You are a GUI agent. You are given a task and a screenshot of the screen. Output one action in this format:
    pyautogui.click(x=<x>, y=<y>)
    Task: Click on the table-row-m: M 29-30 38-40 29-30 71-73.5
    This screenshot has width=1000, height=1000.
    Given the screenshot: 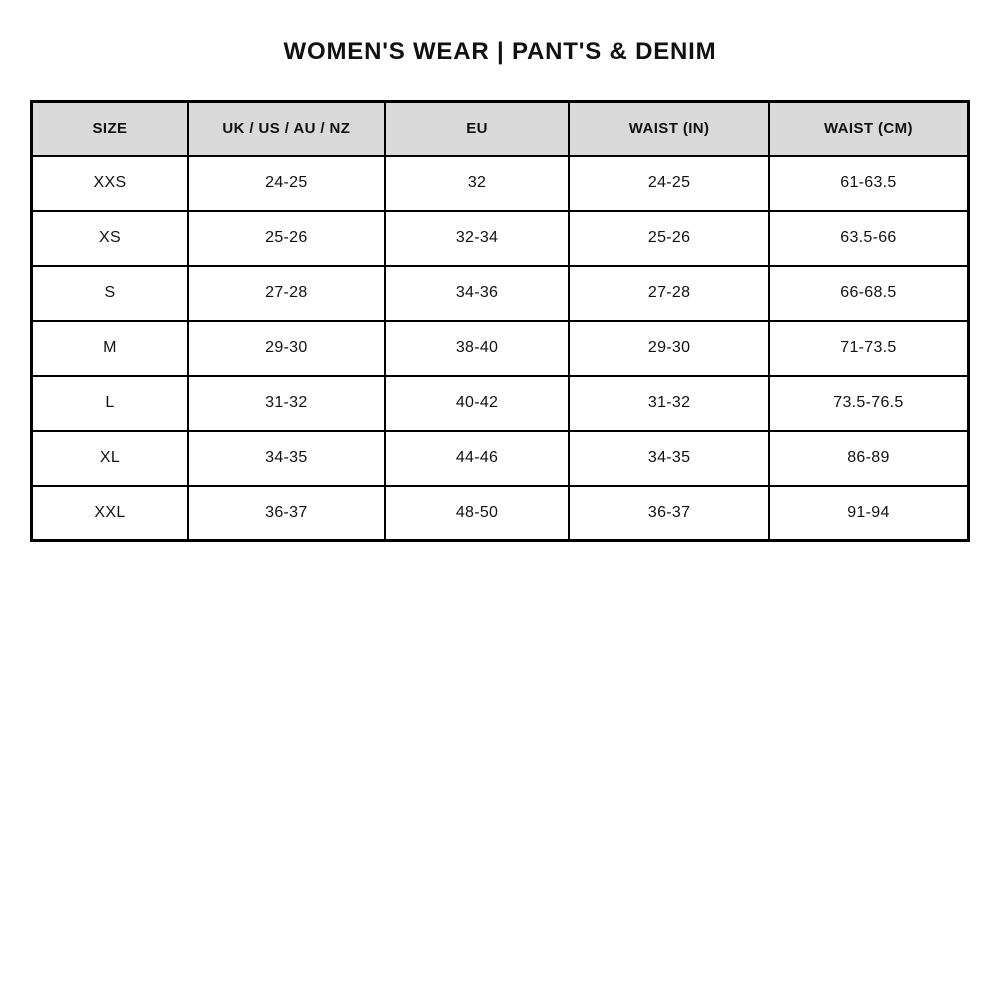 What is the action you would take?
    pyautogui.click(x=500, y=348)
    